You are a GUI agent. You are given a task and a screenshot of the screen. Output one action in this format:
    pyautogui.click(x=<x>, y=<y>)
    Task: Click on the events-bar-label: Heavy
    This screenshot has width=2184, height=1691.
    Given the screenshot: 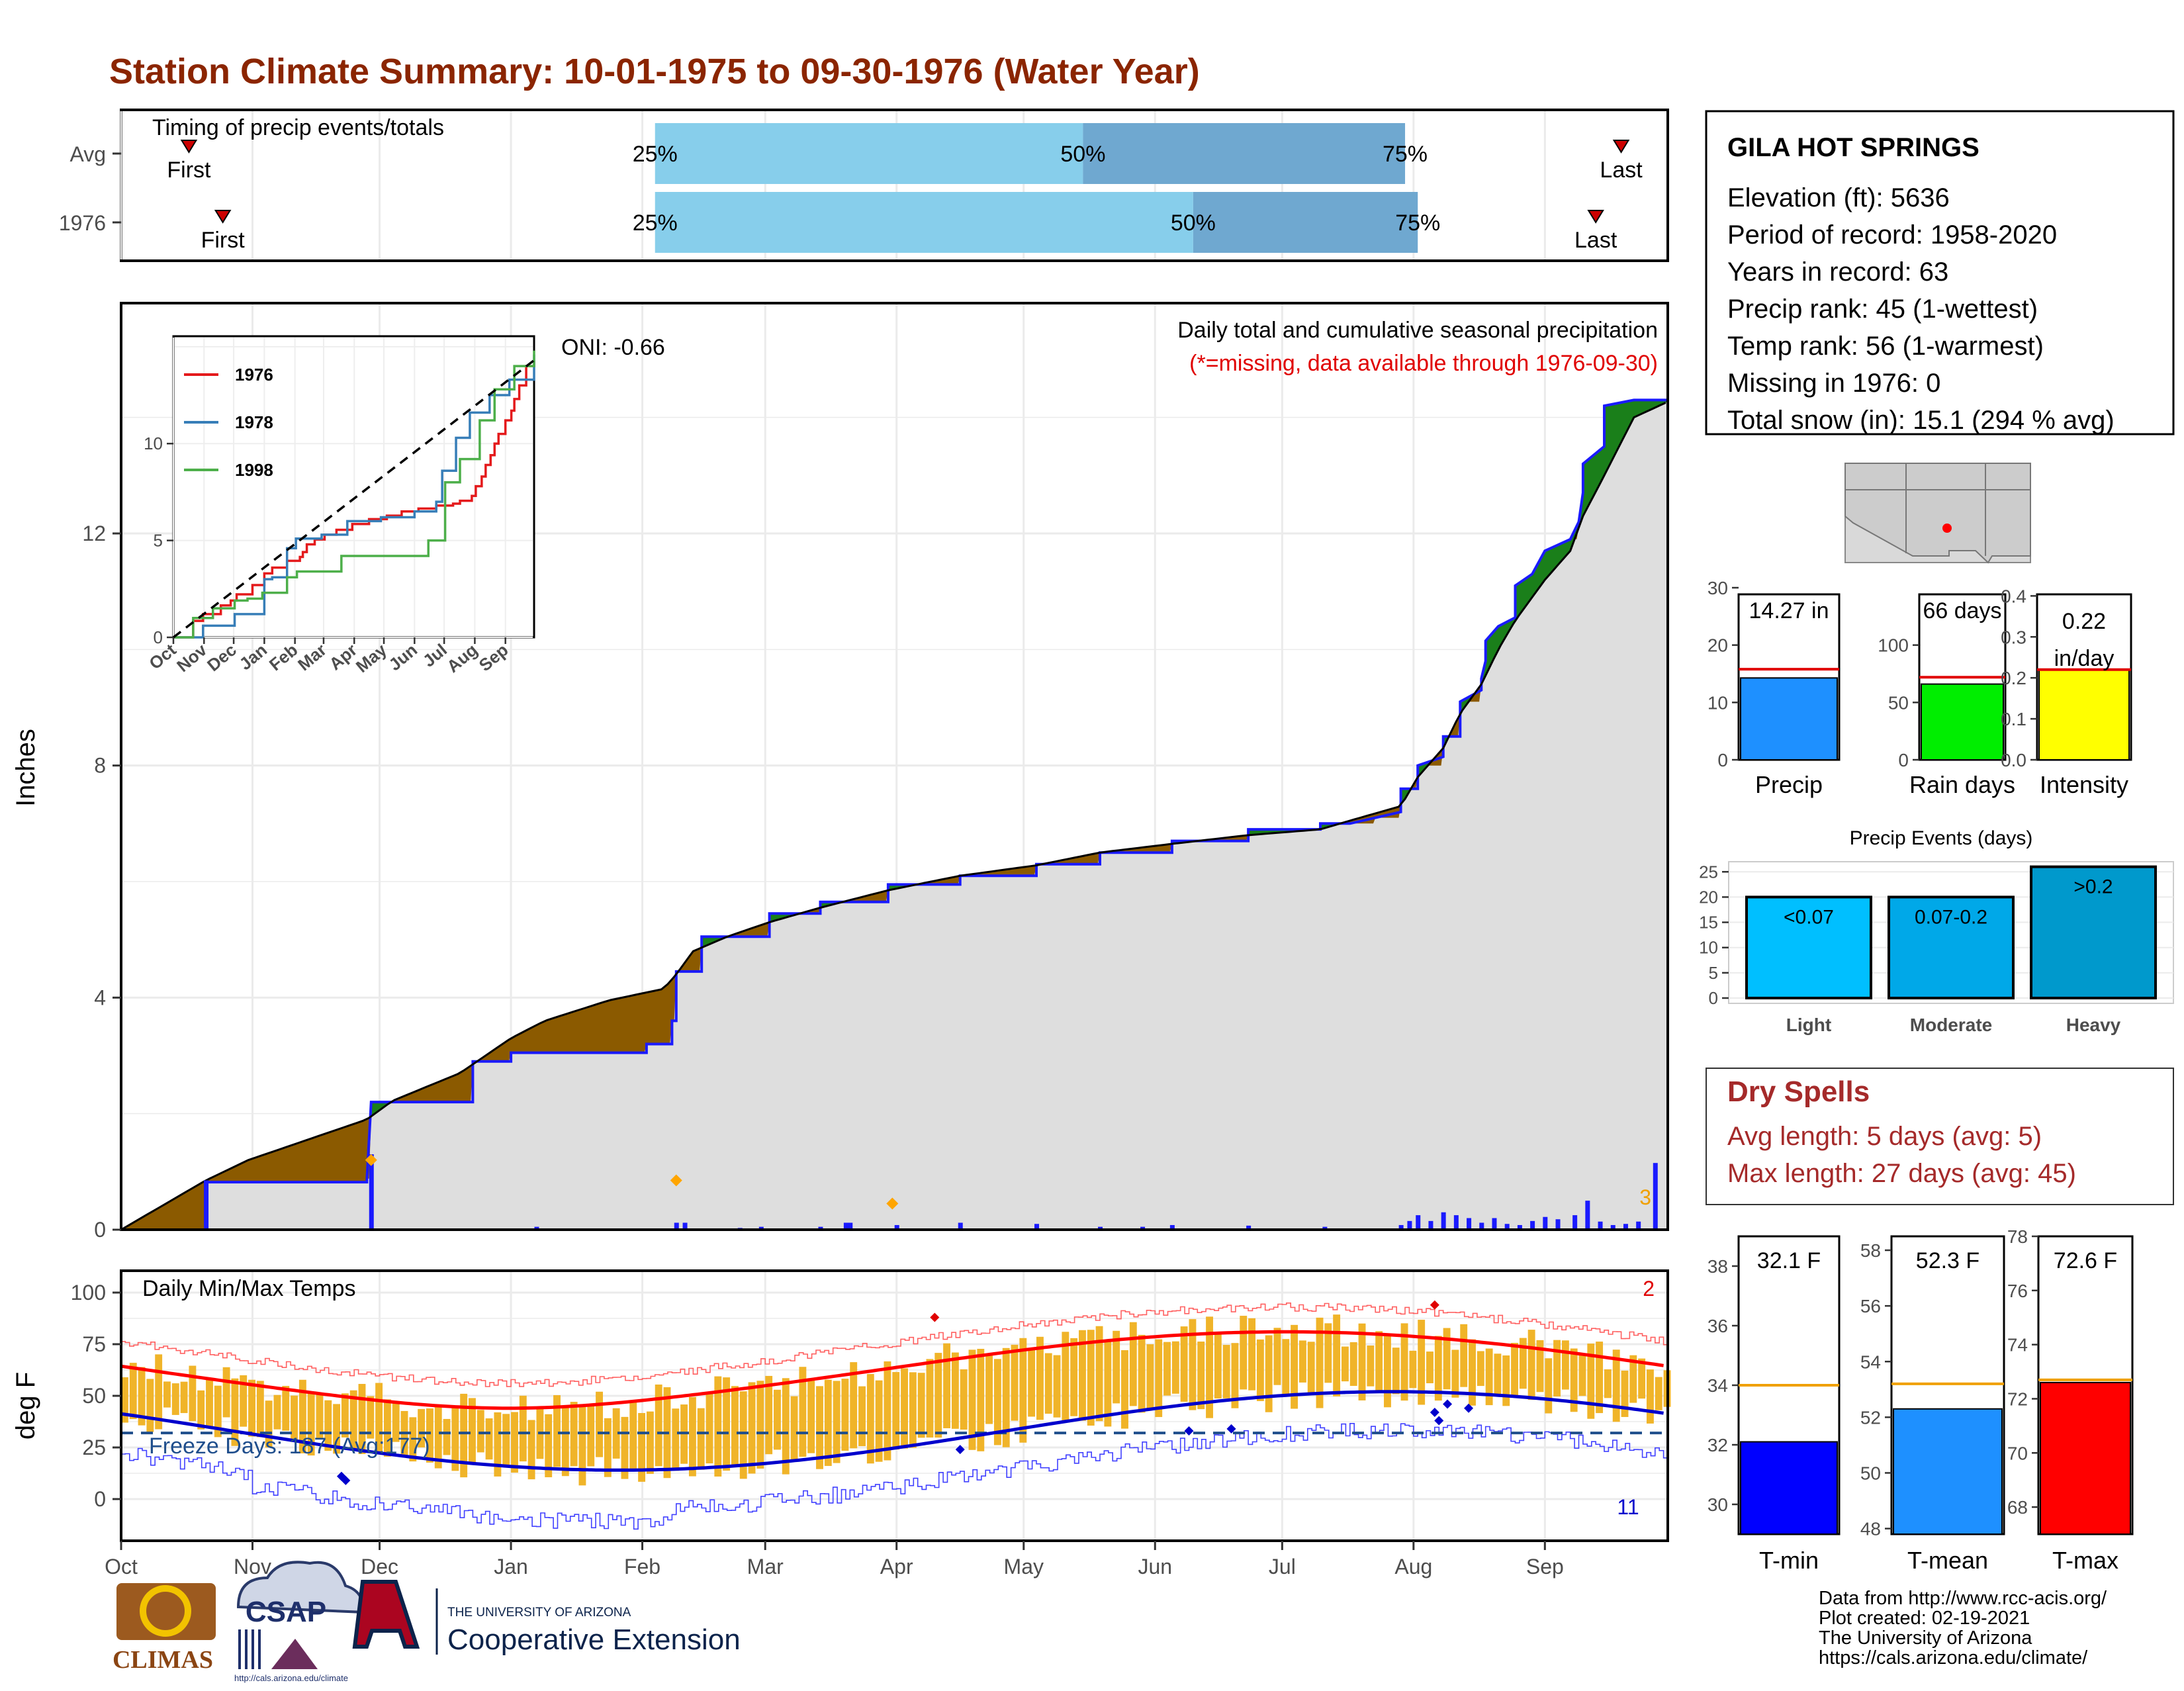 What is the action you would take?
    pyautogui.click(x=2093, y=1025)
    